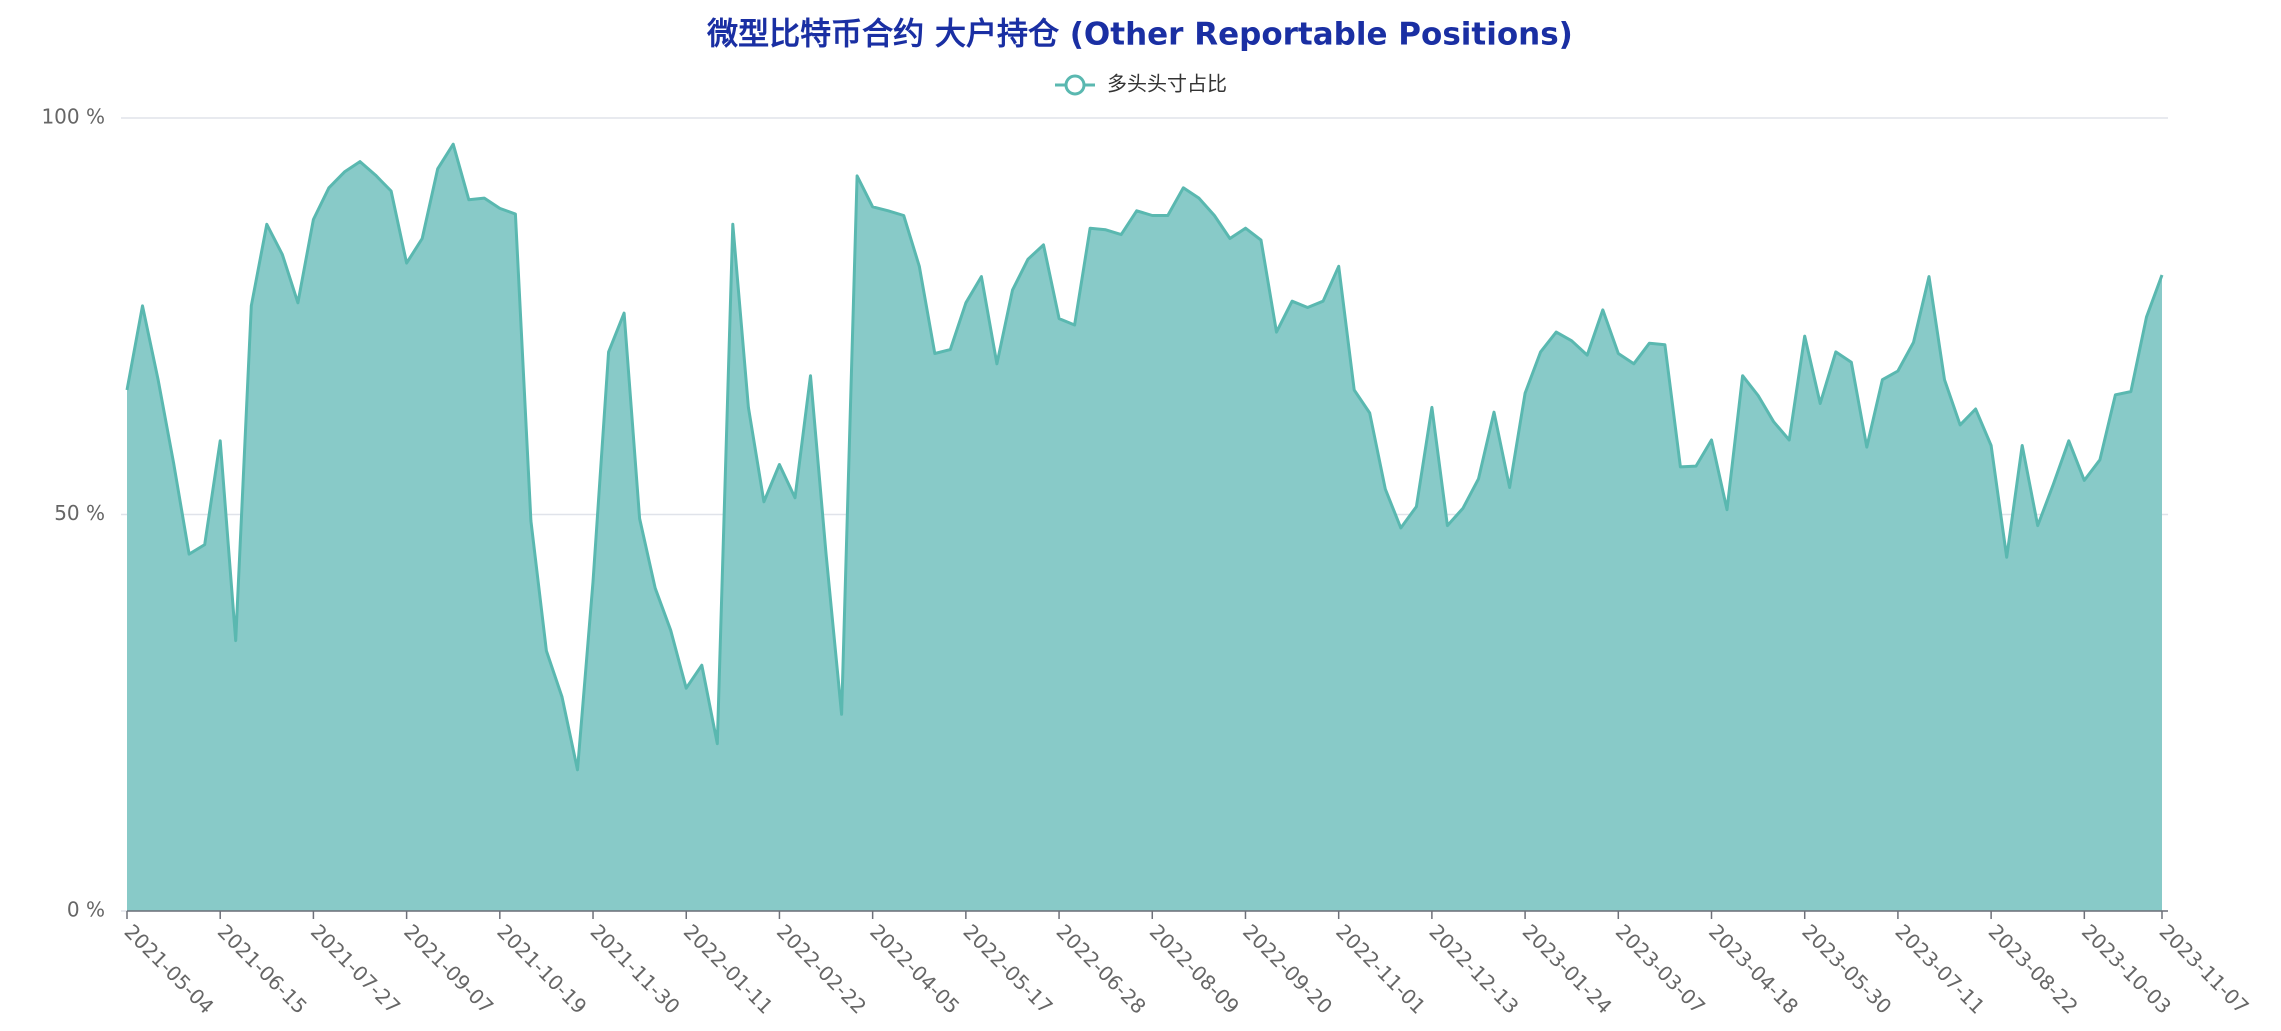 This screenshot has height=1031, width=2281. I want to click on x-tick-label: 2023-05-30, so click(1846, 968).